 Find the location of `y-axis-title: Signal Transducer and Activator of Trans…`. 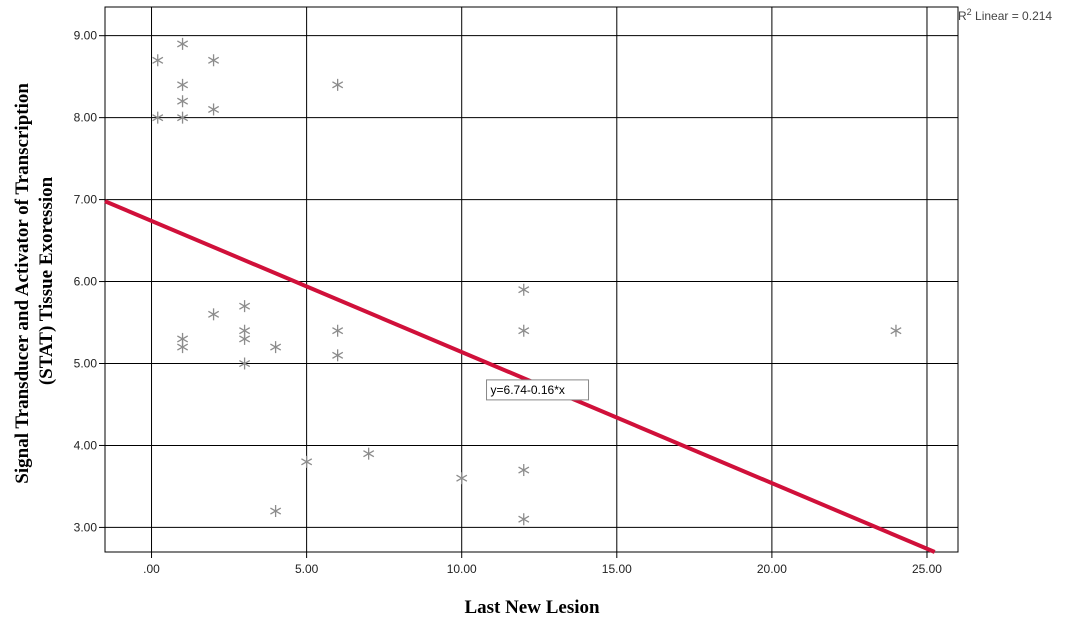

y-axis-title: Signal Transducer and Activator of Trans… is located at coordinates (34, 280).